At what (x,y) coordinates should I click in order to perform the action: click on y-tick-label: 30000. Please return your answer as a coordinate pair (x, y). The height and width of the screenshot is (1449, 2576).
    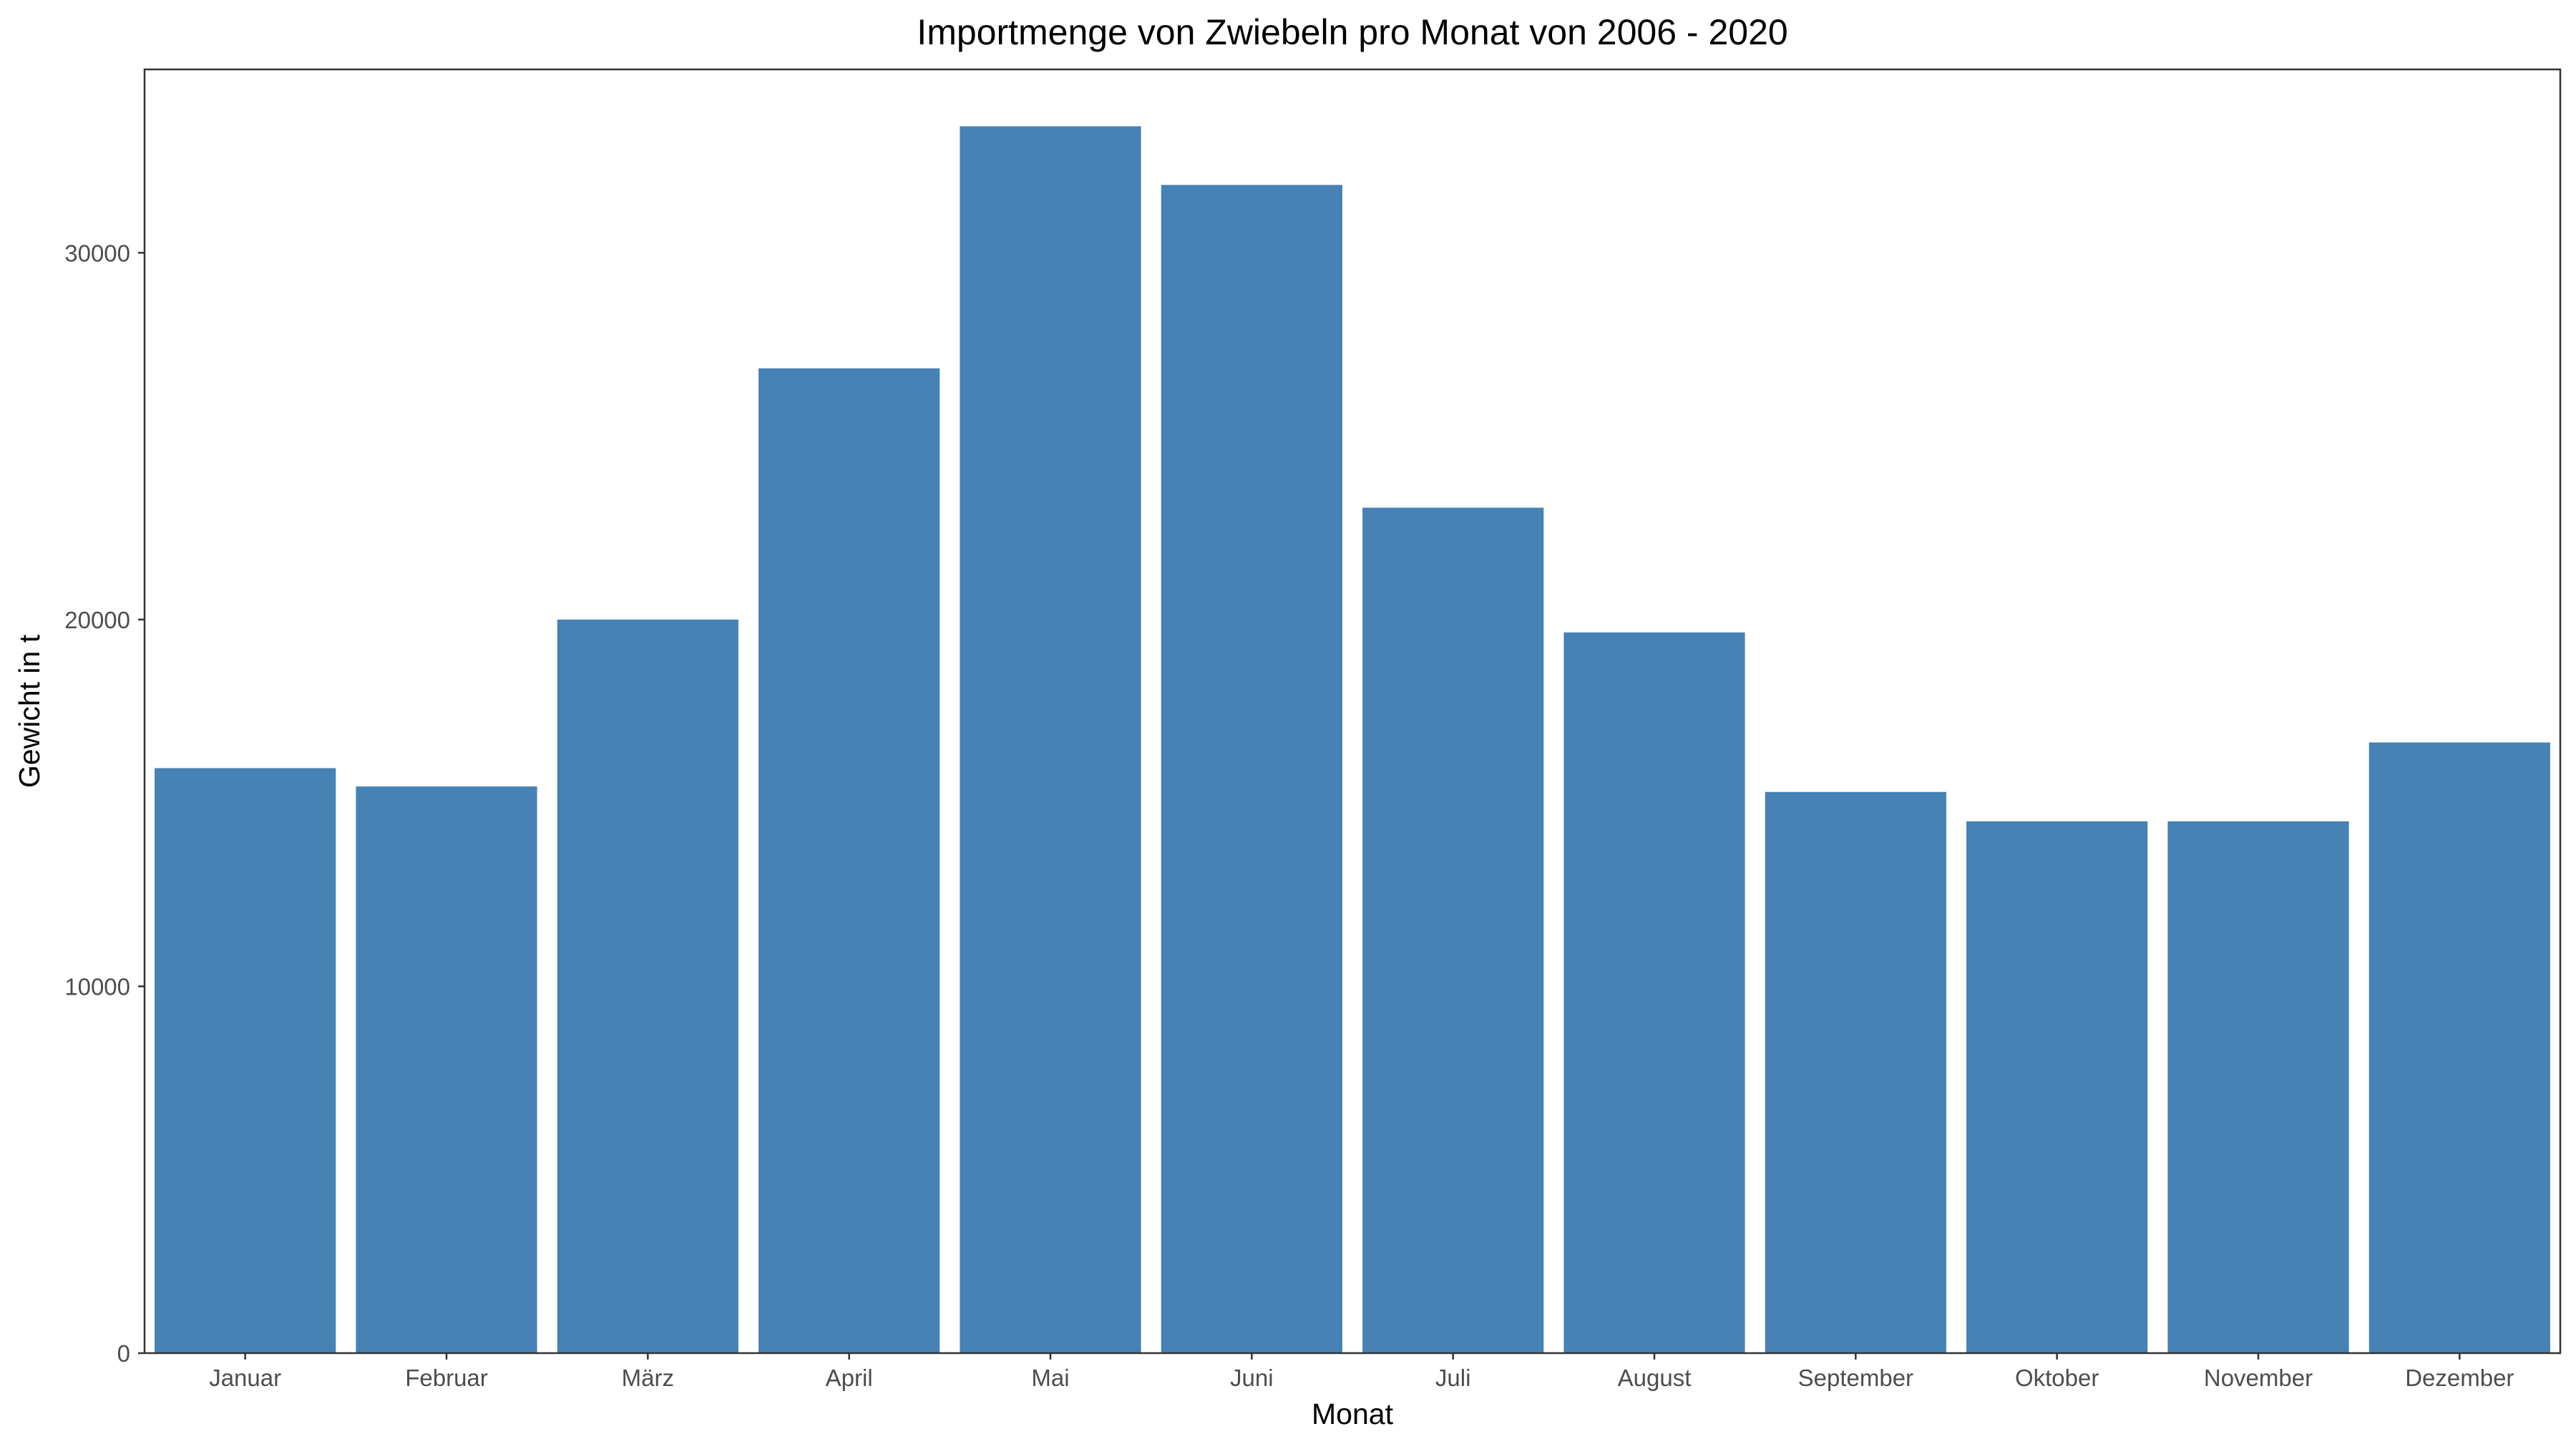
    Looking at the image, I should click on (97, 253).